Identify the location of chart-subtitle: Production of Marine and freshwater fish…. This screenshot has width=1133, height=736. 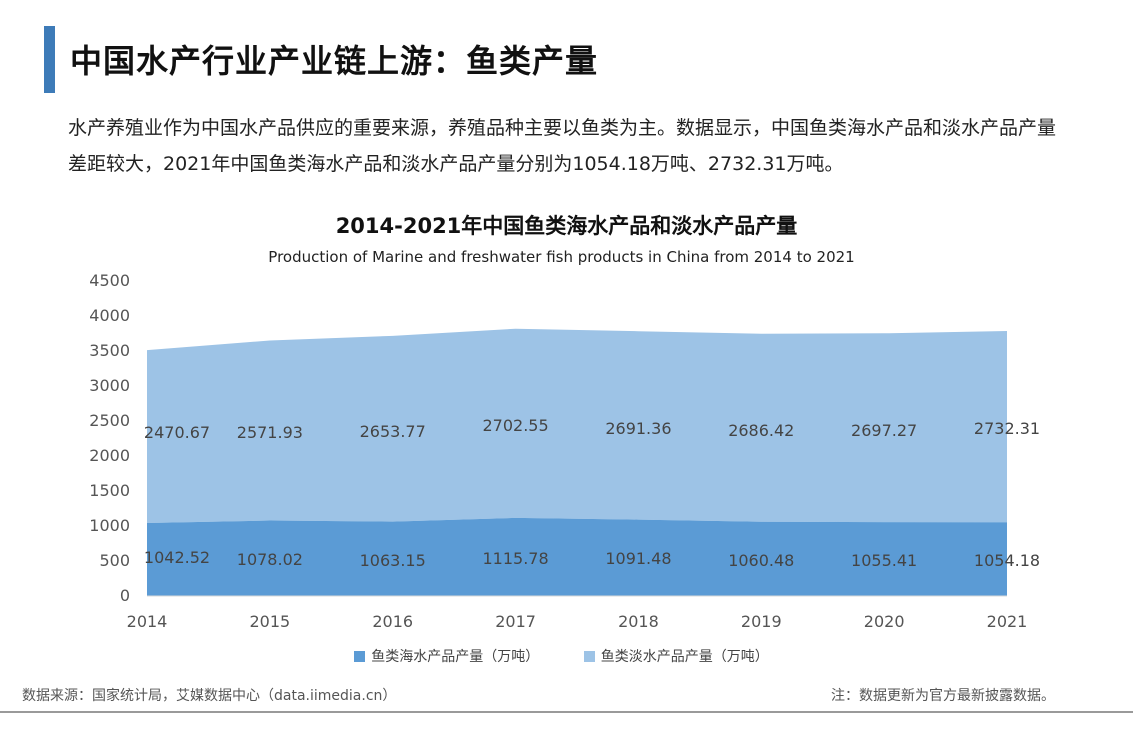
(561, 257).